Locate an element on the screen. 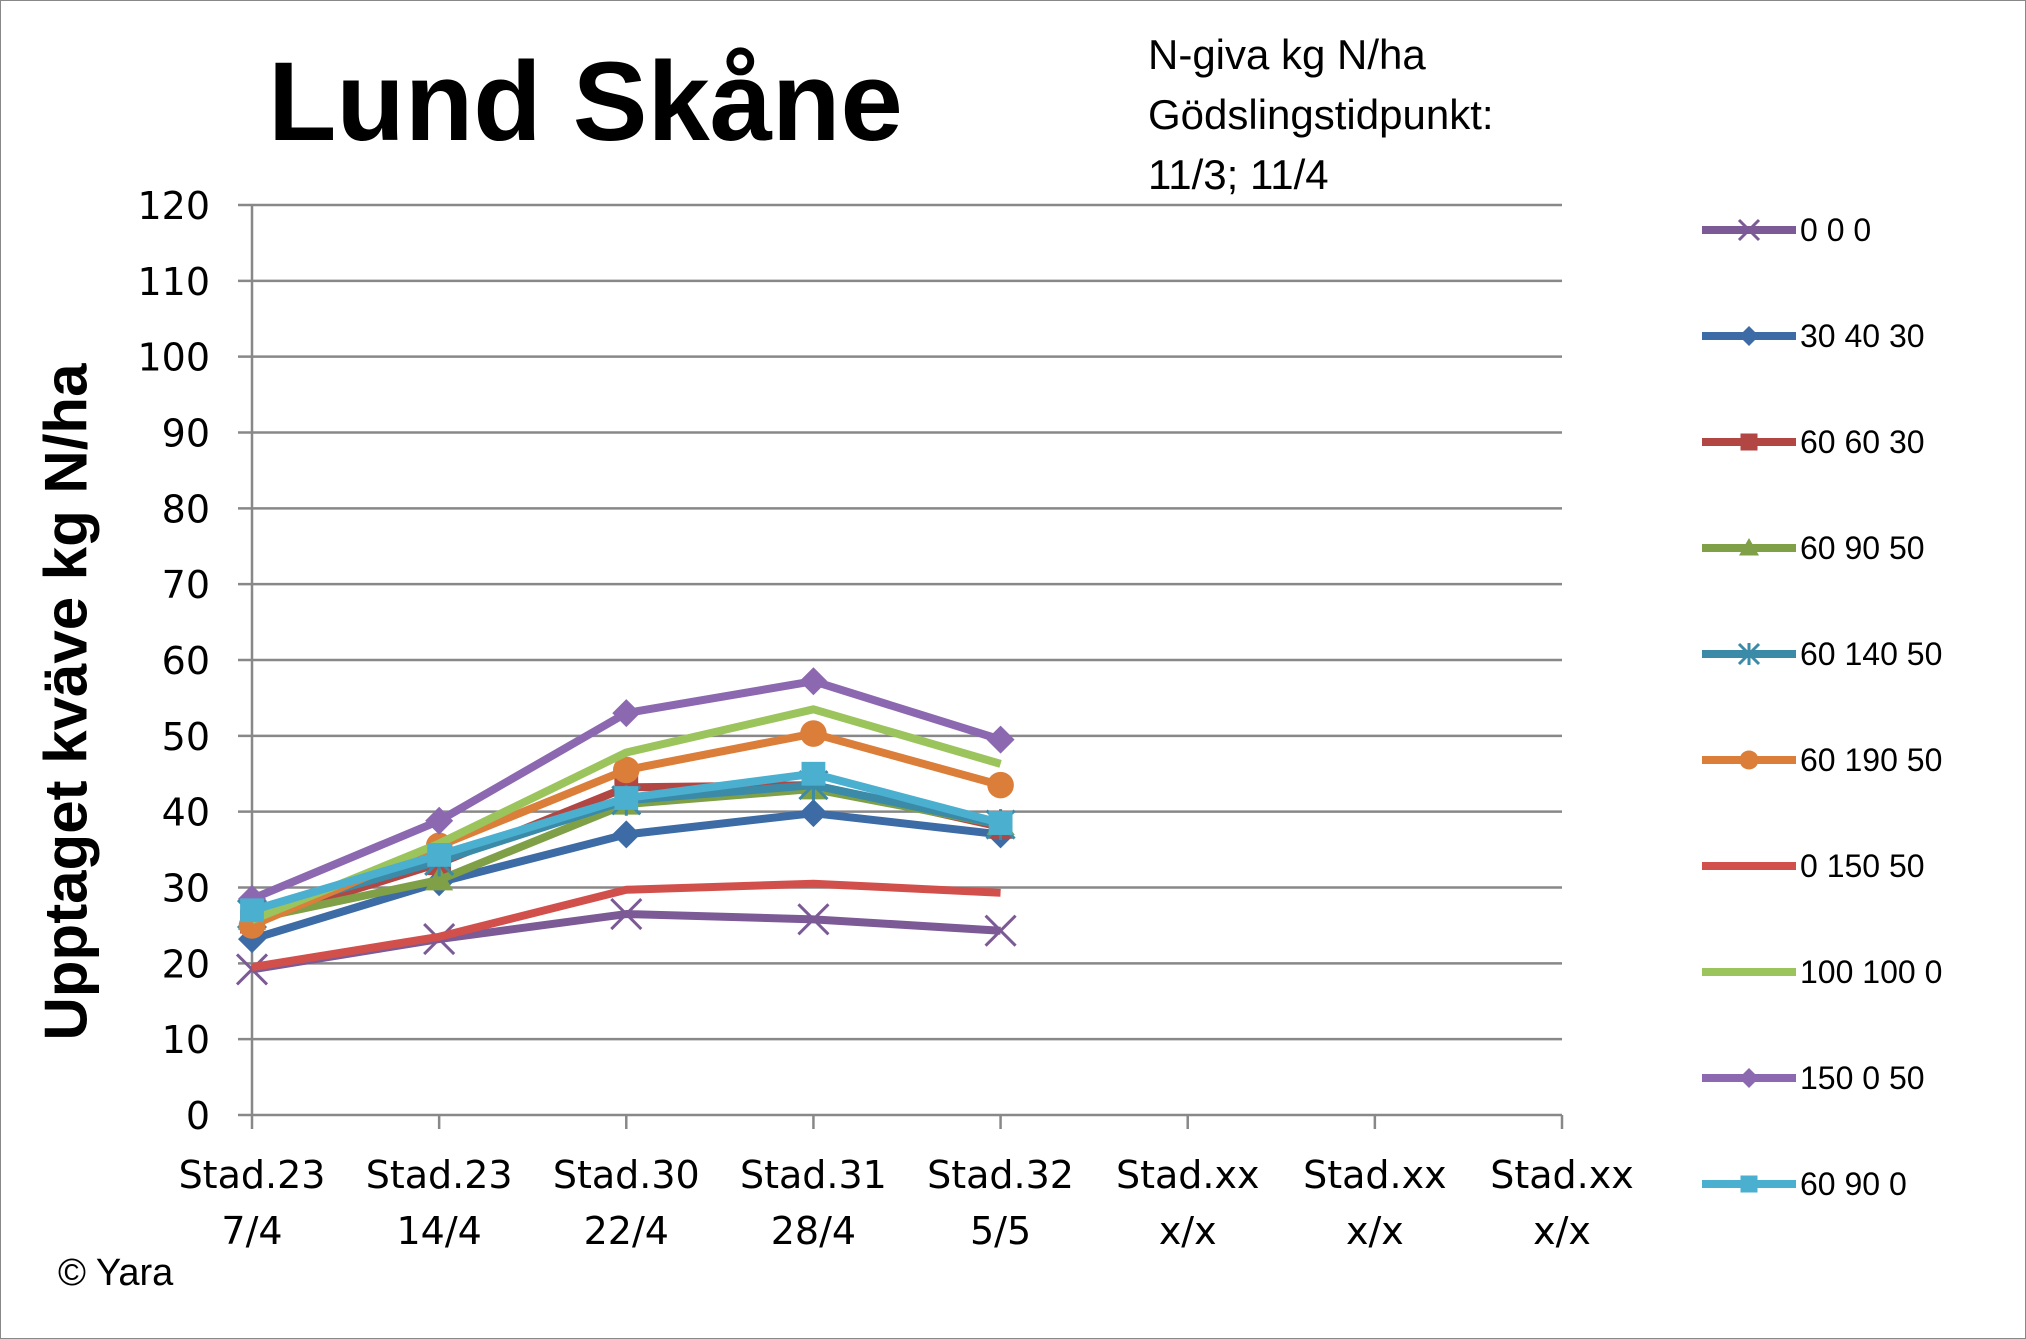  legend-item: 0 150 50 is located at coordinates (1850, 866).